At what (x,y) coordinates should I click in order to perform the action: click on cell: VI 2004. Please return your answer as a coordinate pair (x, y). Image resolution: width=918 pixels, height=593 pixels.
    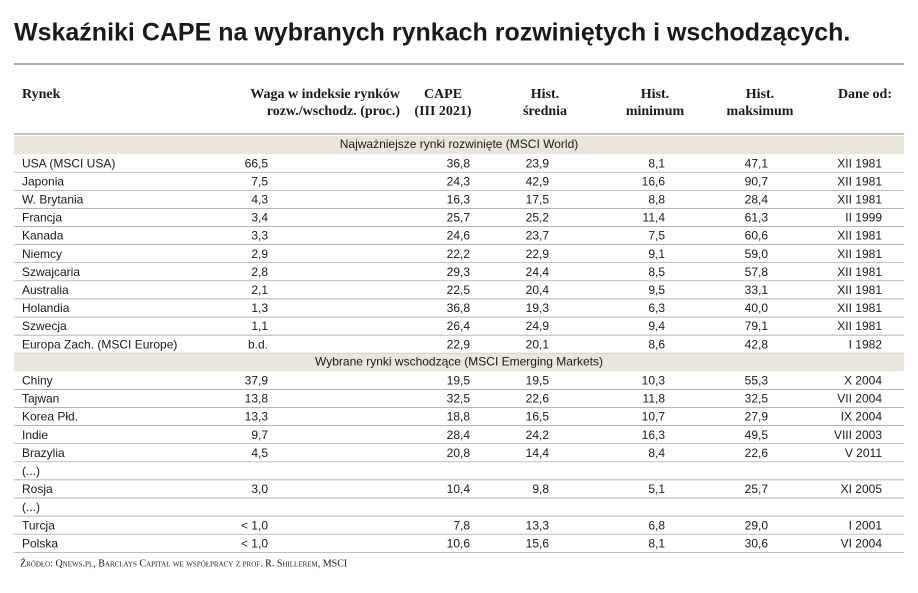
    Looking at the image, I should click on (862, 543).